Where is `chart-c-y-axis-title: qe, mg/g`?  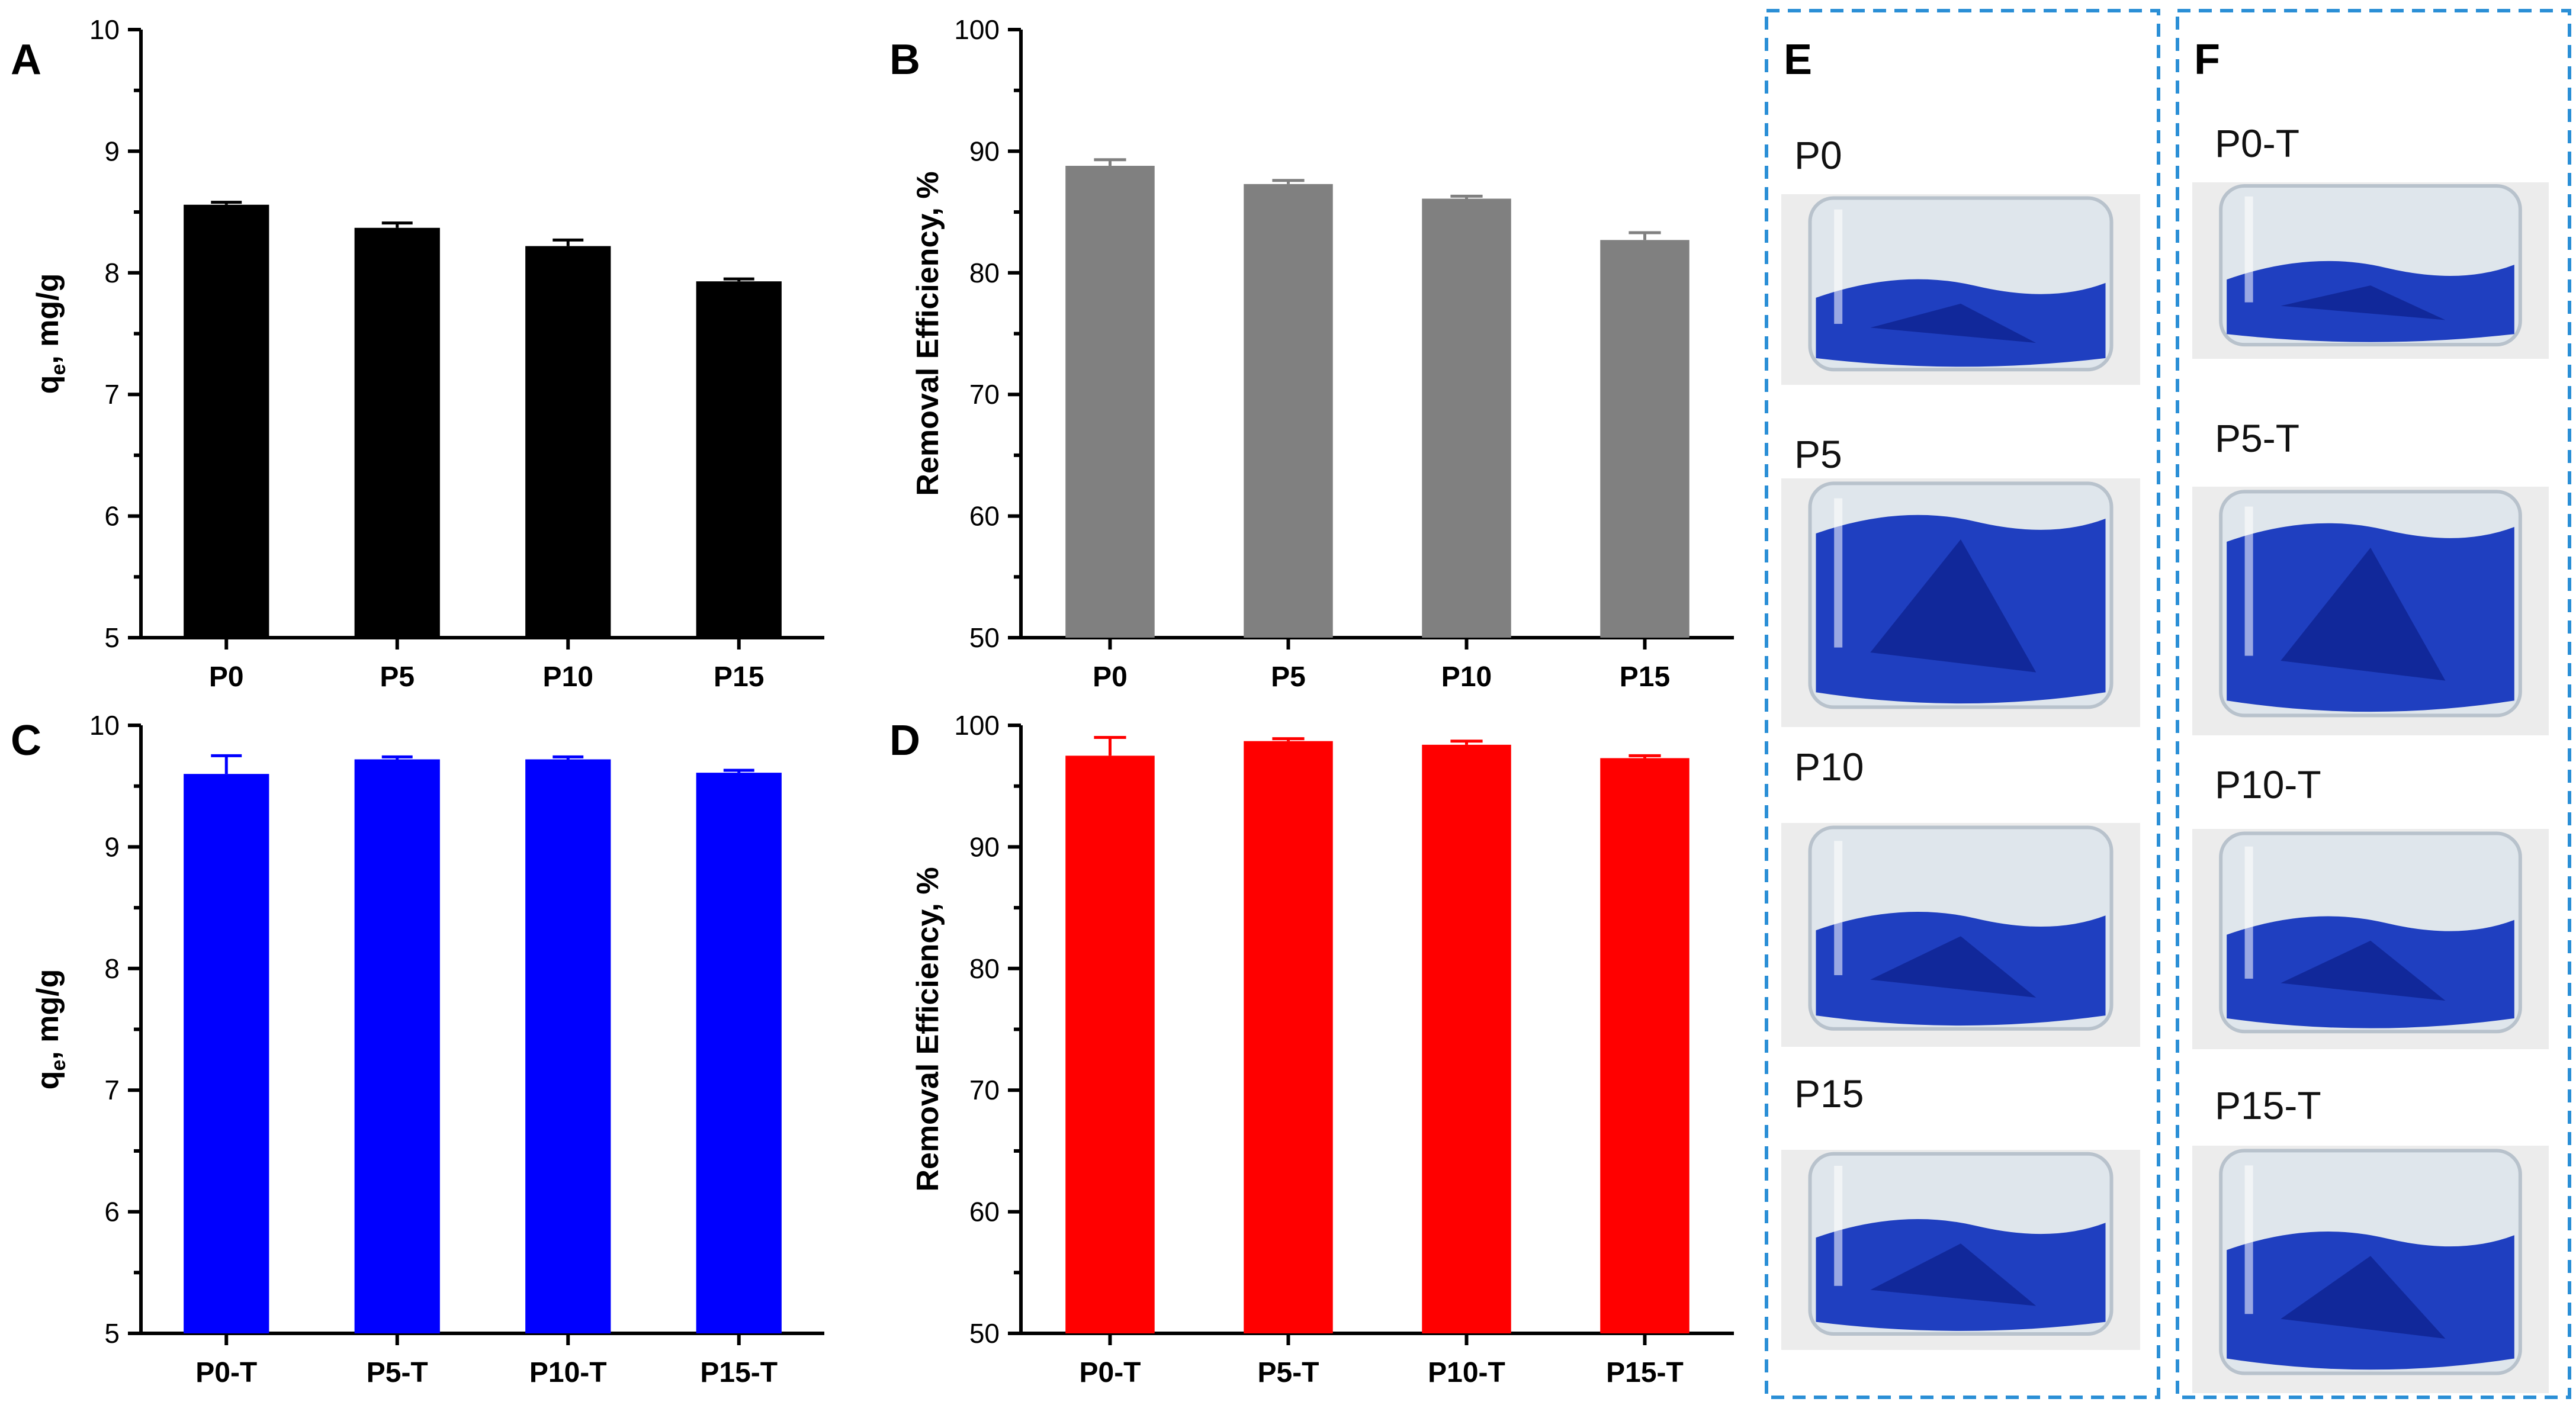
chart-c-y-axis-title: qe, mg/g is located at coordinates (50, 1029).